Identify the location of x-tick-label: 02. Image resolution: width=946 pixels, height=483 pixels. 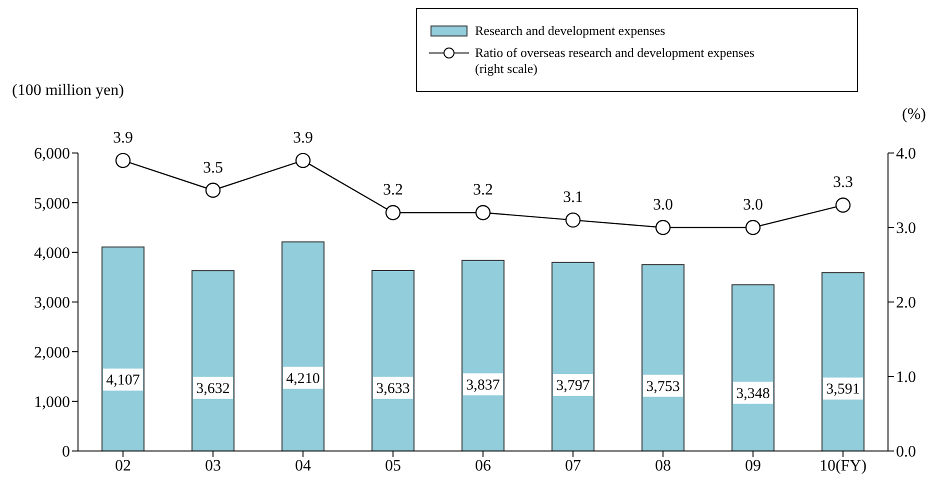
(123, 465).